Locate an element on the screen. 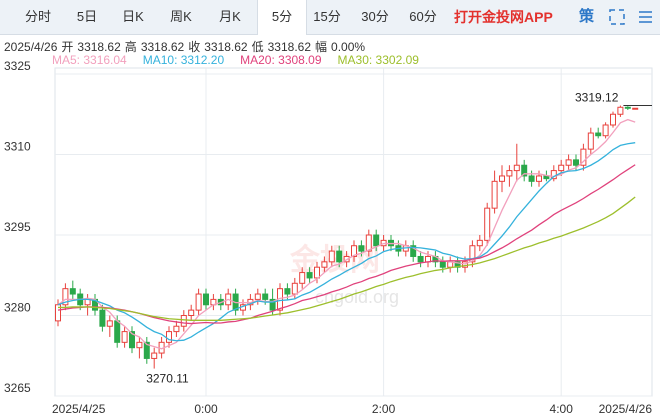  strategy-button: 策 is located at coordinates (587, 16).